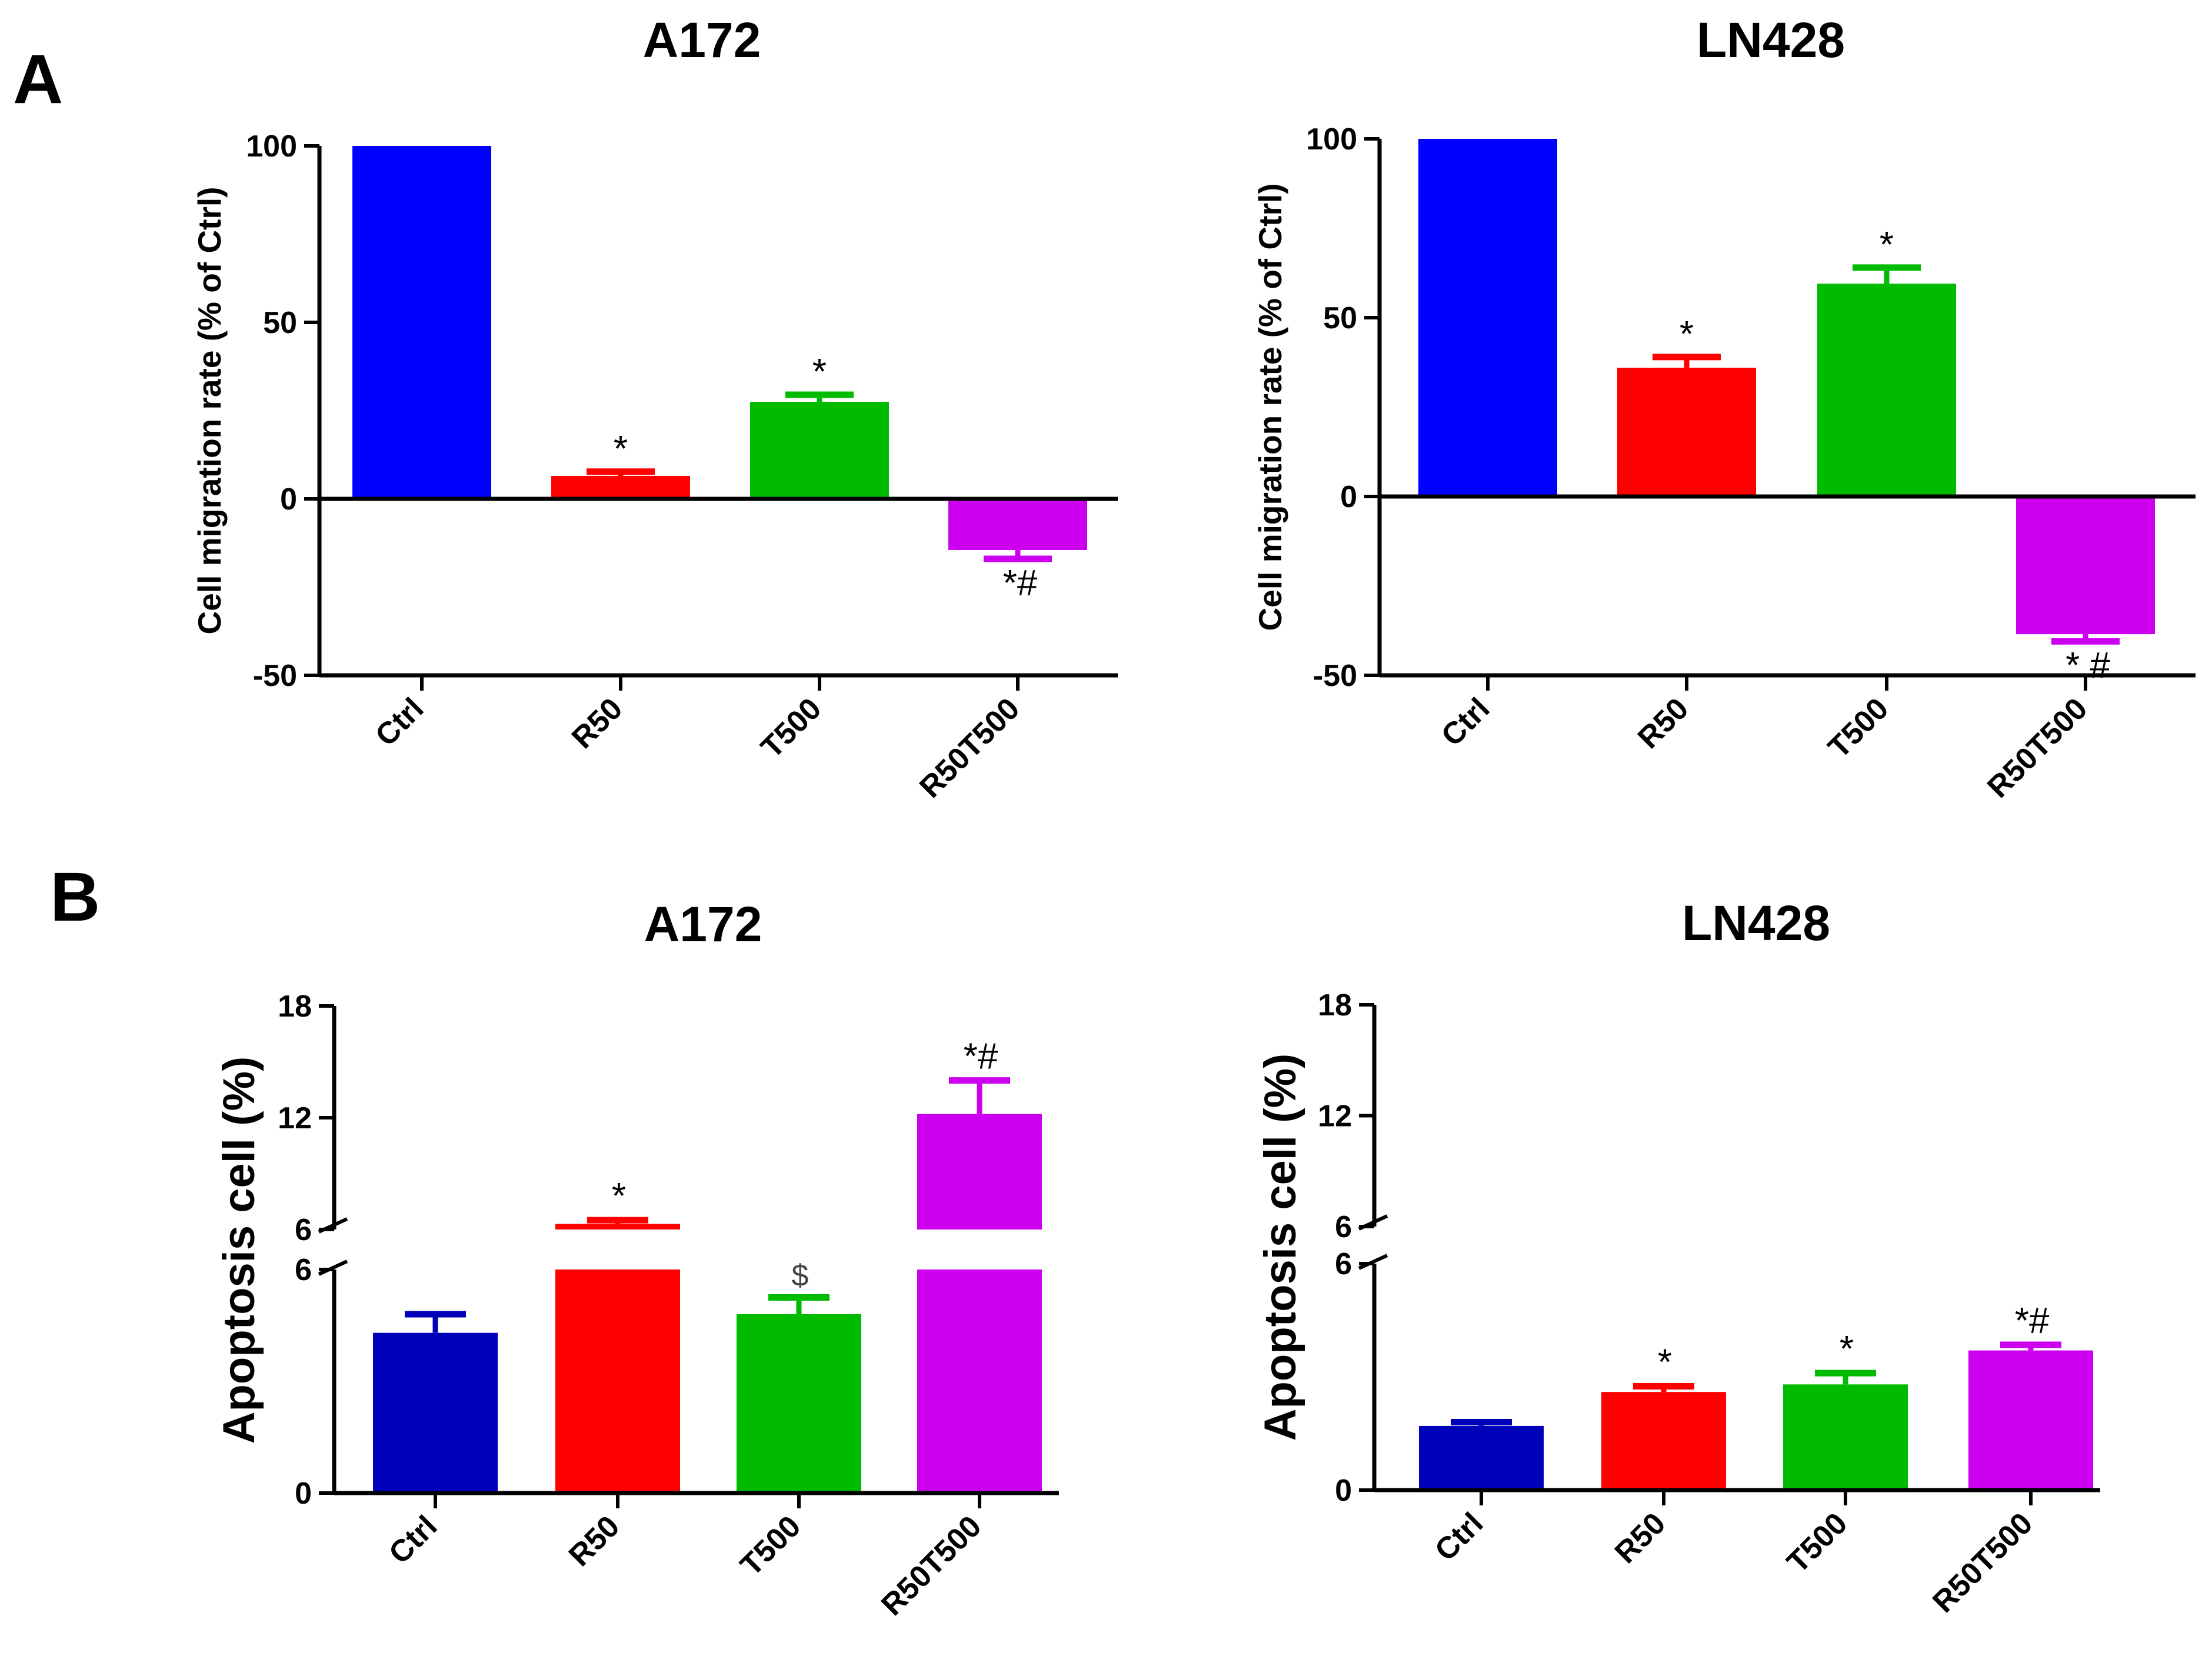 This screenshot has height=1656, width=2212. I want to click on significance-mark: $, so click(800, 1276).